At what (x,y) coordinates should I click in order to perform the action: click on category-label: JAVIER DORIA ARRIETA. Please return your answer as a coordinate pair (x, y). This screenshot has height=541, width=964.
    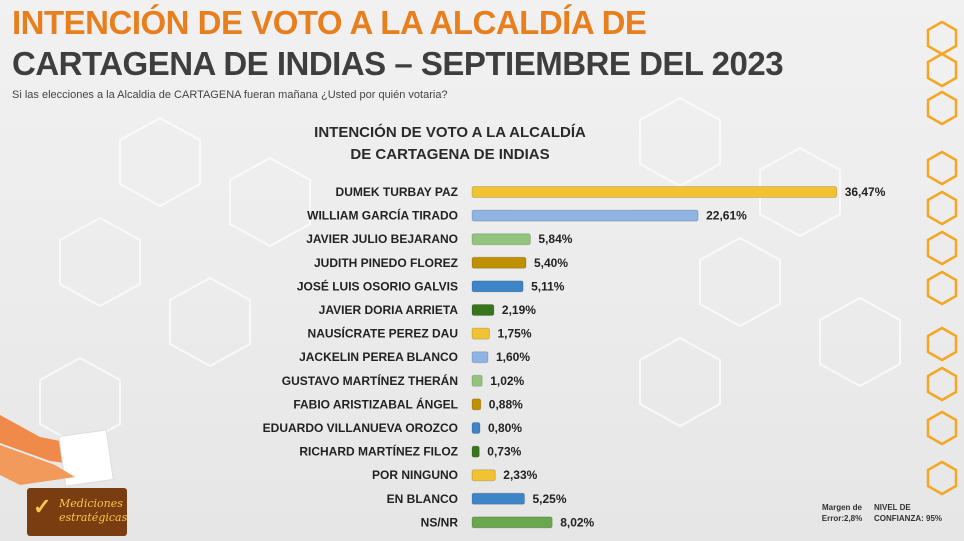
    Looking at the image, I should click on (389, 310).